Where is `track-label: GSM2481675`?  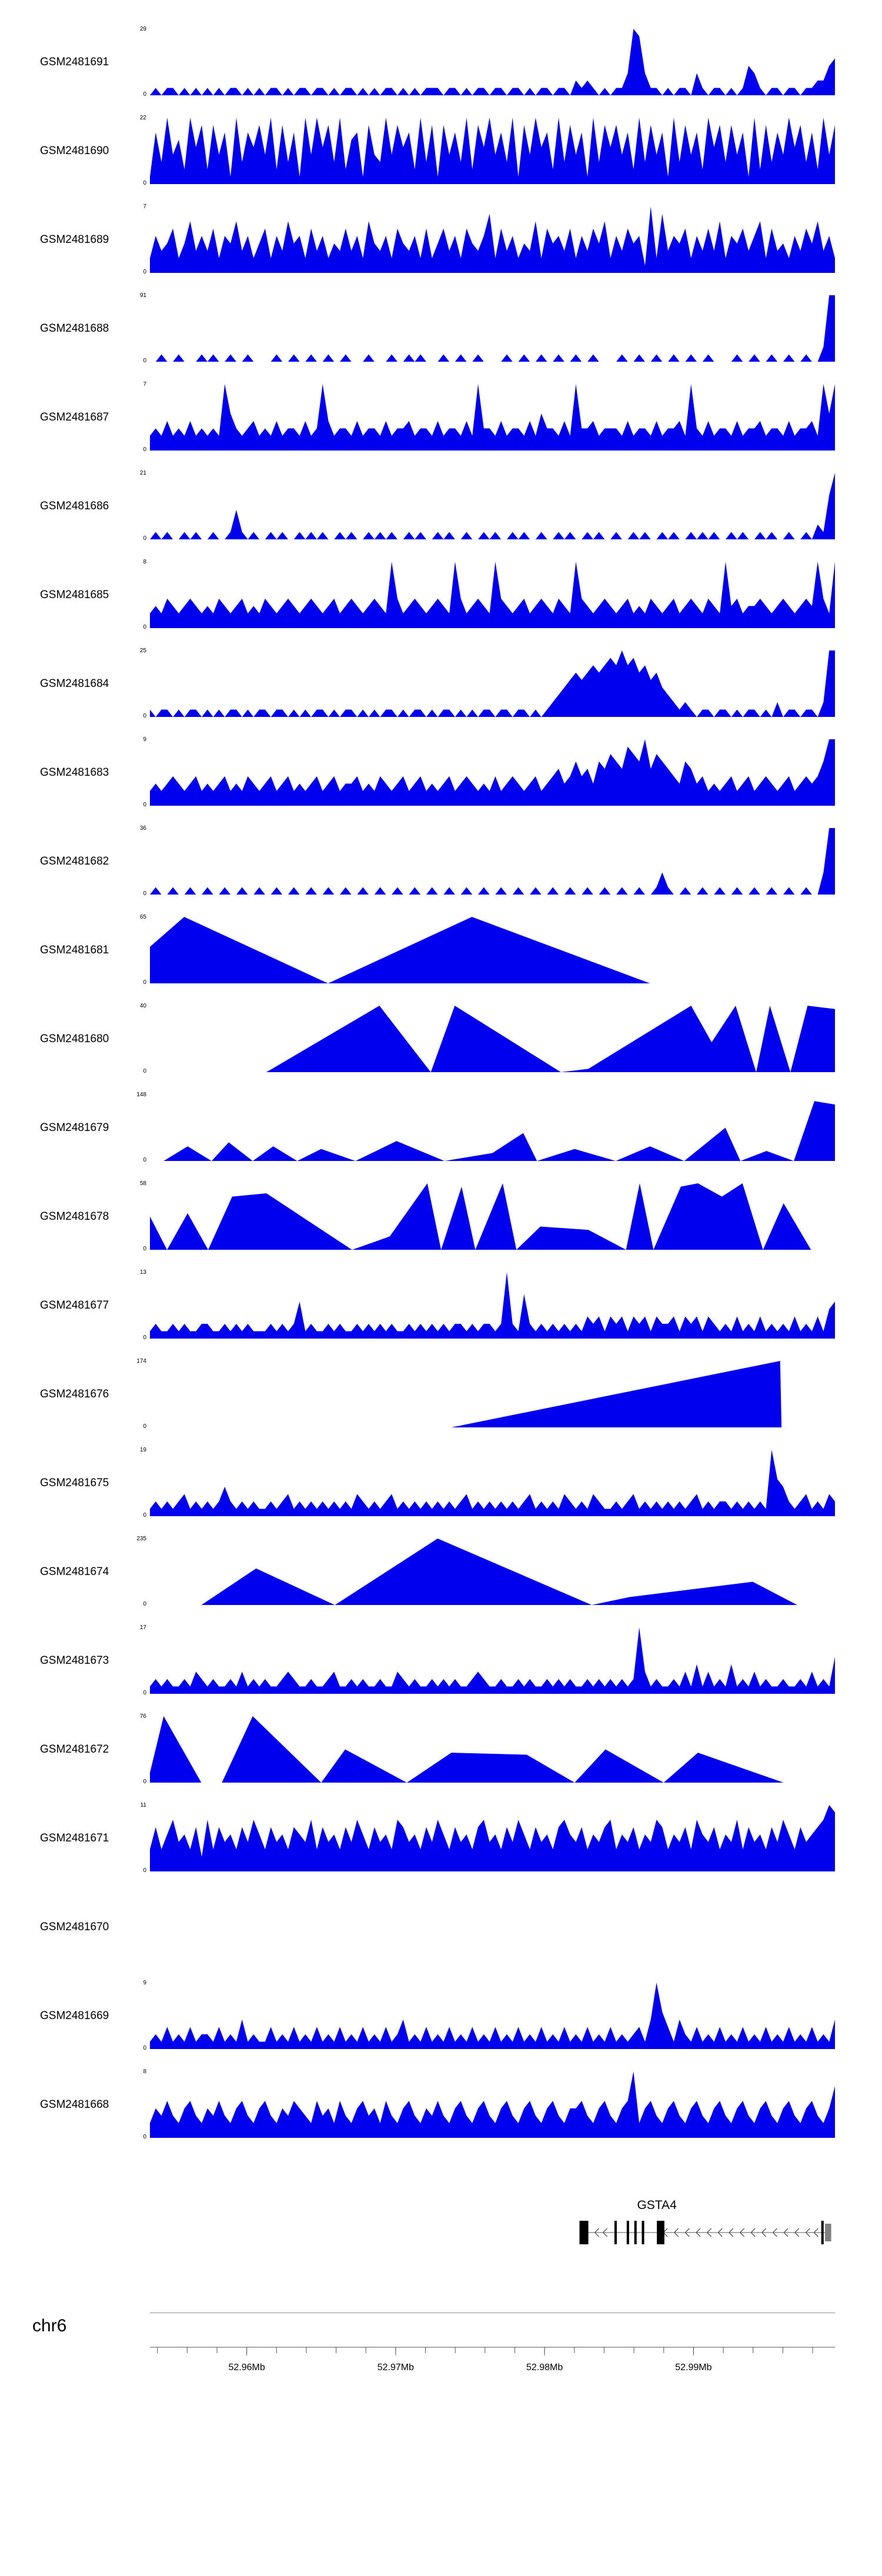
track-label: GSM2481675 is located at coordinates (74, 1482).